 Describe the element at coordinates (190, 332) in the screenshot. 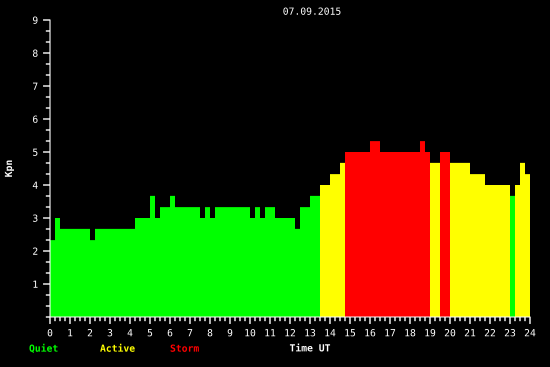

I see `x-tick-label: 7` at that location.